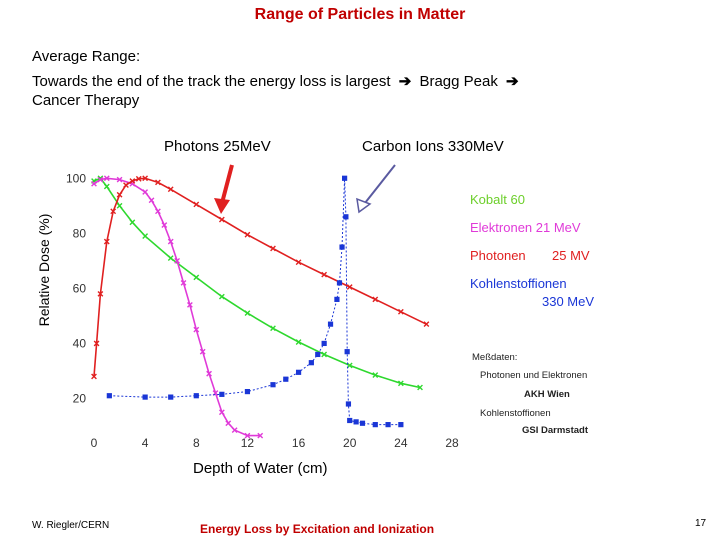  Describe the element at coordinates (217, 146) in the screenshot. I see `photons-callout: Photons 25MeV` at that location.